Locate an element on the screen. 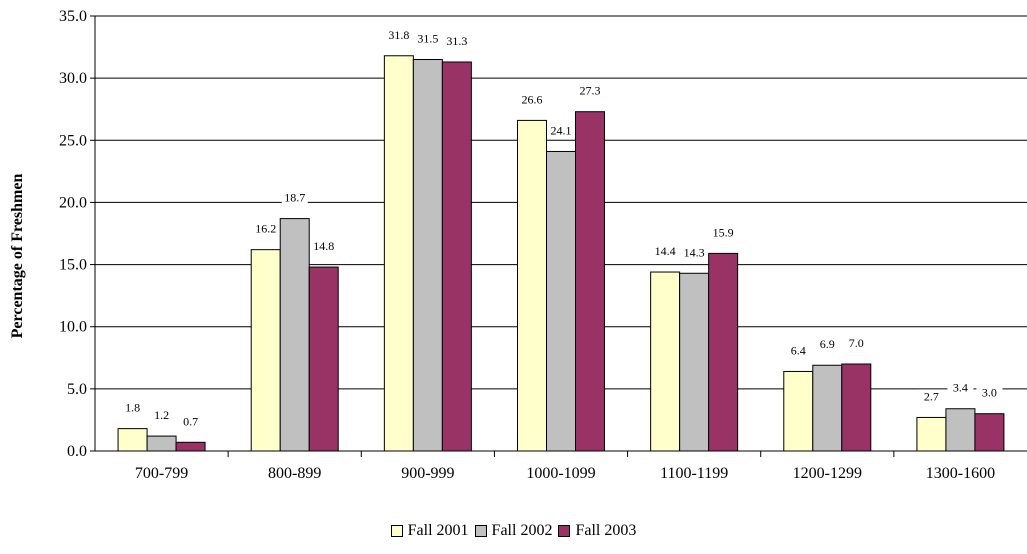 The height and width of the screenshot is (554, 1027). data-label: 3.0 is located at coordinates (989, 393).